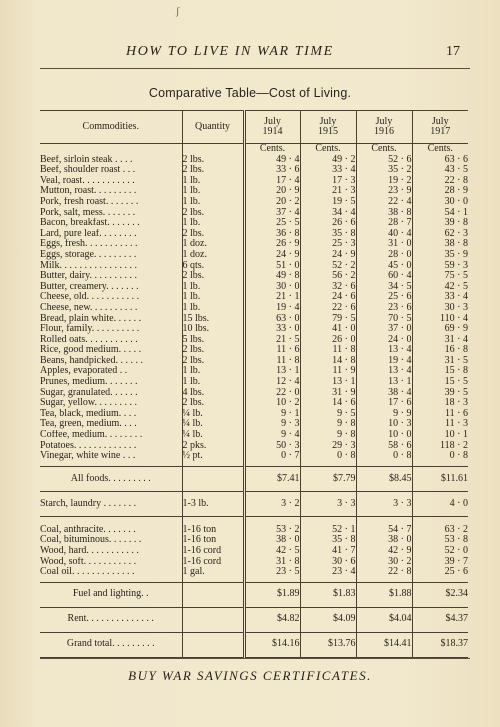 The height and width of the screenshot is (727, 500). I want to click on row-value: 11 · 3, so click(439, 425).